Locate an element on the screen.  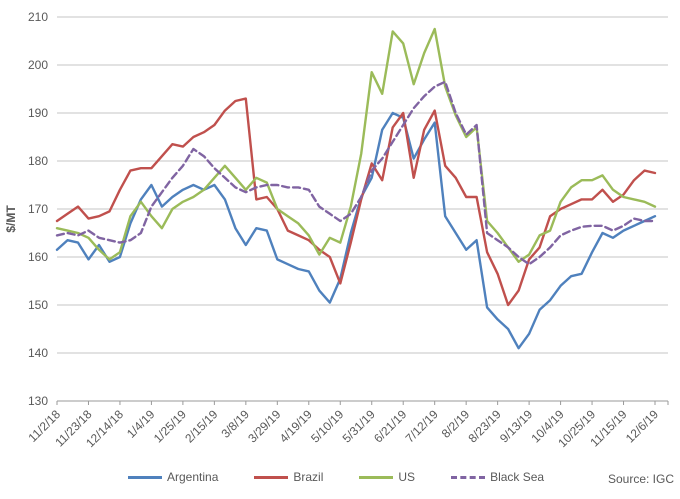
legend-item-brazil: Brazil is located at coordinates (288, 477).